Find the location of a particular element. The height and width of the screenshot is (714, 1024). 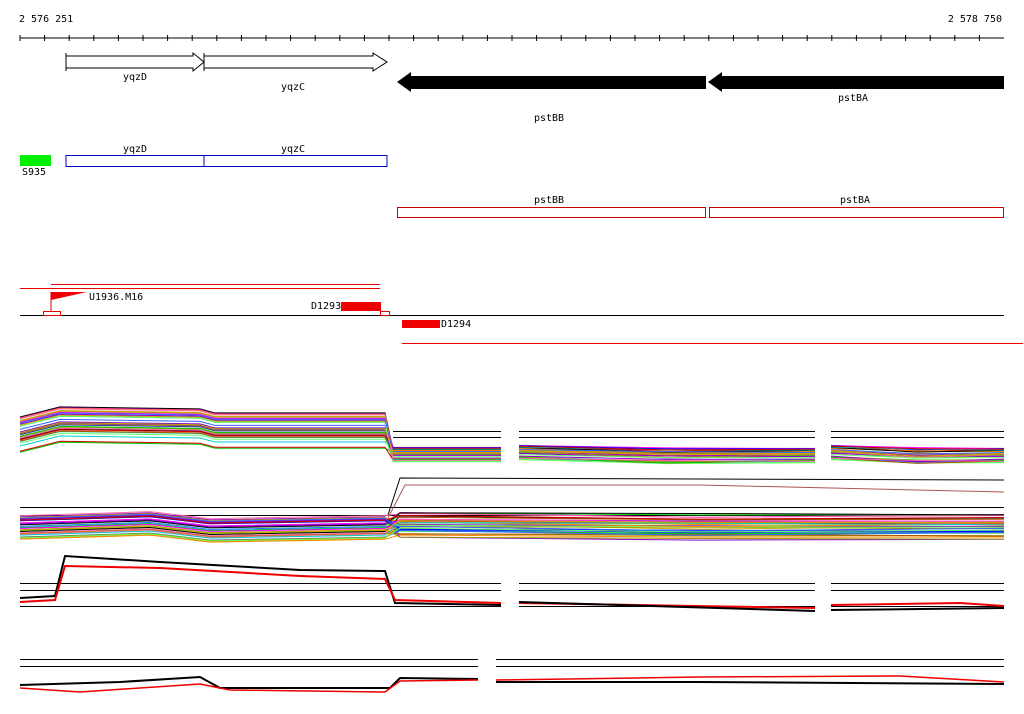

gene-label: yqzC is located at coordinates (293, 87).